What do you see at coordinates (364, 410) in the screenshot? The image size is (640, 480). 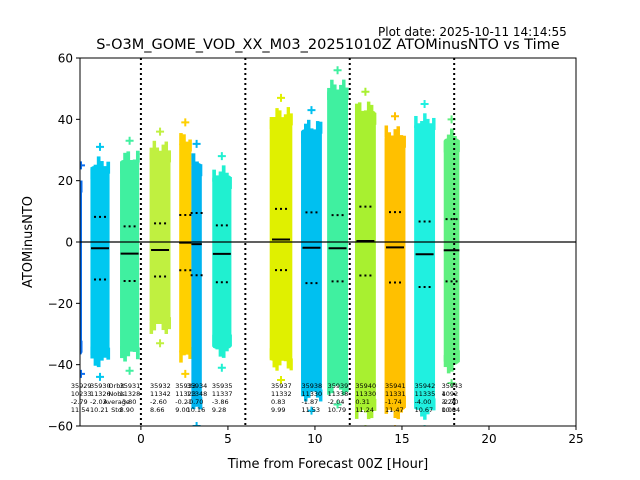 I see `stat-text: 11.24` at bounding box center [364, 410].